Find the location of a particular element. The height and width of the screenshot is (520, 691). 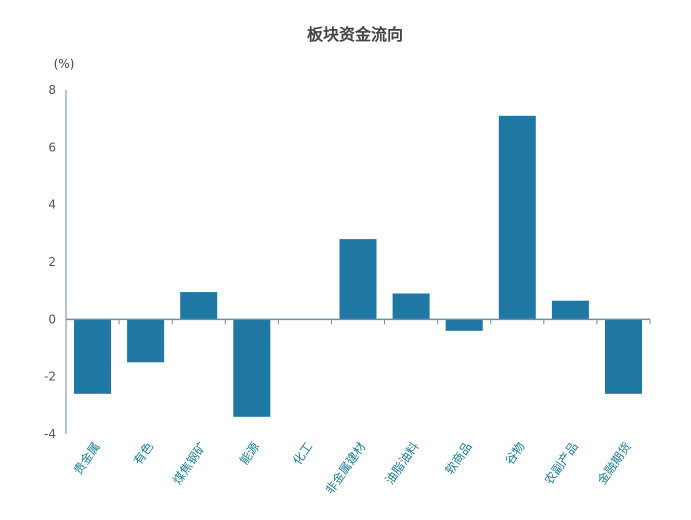

y-axis-unit: (%) is located at coordinates (64, 64).